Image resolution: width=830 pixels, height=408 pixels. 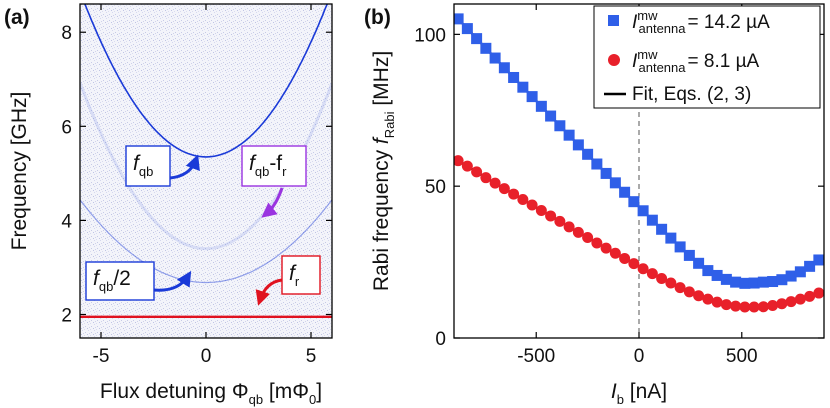 What do you see at coordinates (101, 356) in the screenshot?
I see `x-tick-label: -5` at bounding box center [101, 356].